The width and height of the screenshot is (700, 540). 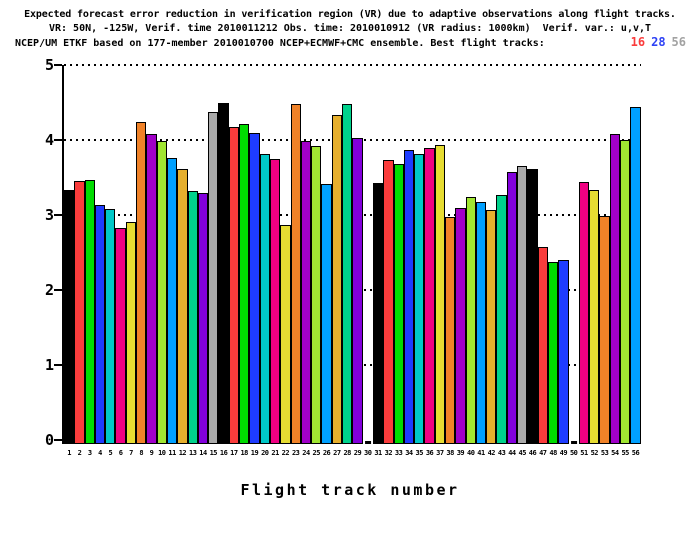 I want to click on x-tick-label-15: 15, so click(x=213, y=453).